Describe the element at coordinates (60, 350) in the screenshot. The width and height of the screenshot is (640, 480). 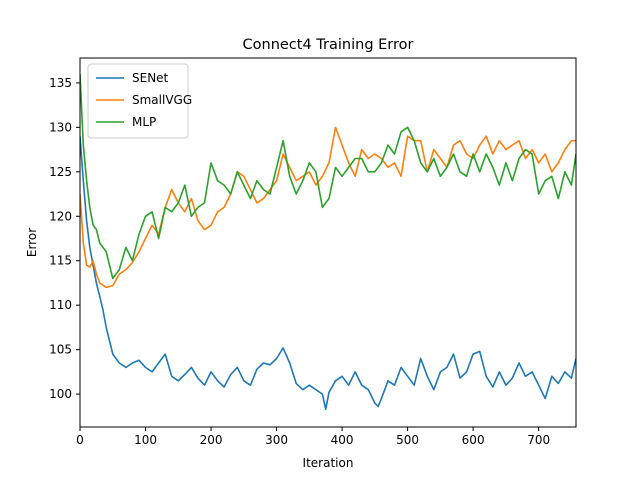
I see `y-tick-label: 105` at that location.